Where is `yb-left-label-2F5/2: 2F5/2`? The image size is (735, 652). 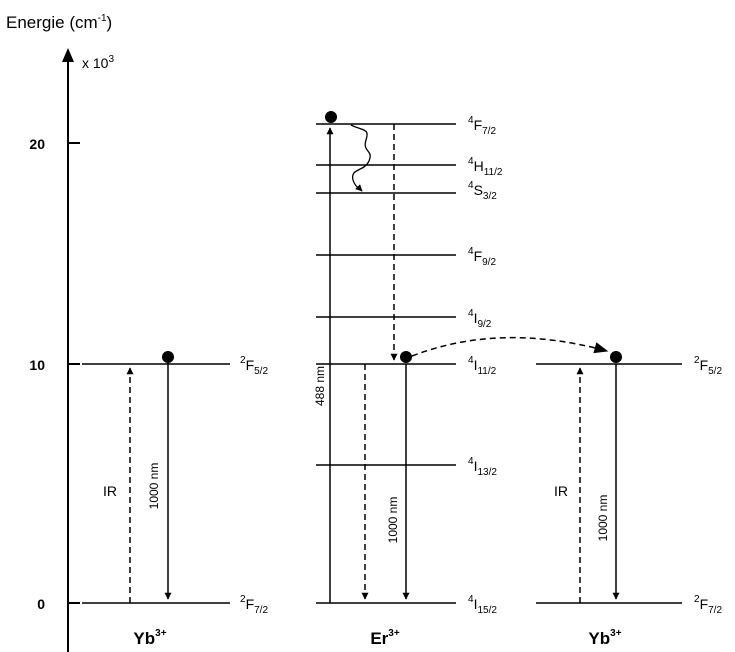
yb-left-label-2F5/2: 2F5/2 is located at coordinates (254, 366).